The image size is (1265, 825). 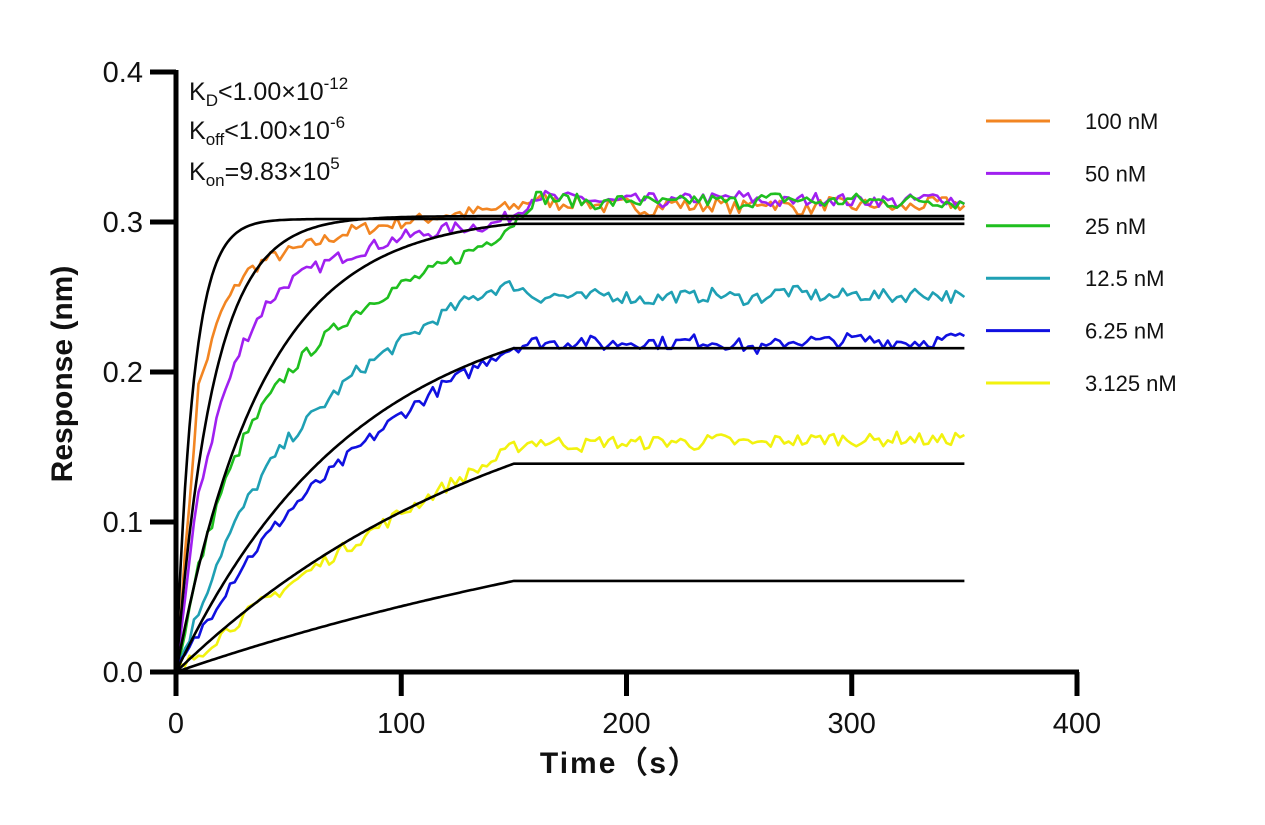 I want to click on legend-label: 25 nM, so click(x=1115, y=226).